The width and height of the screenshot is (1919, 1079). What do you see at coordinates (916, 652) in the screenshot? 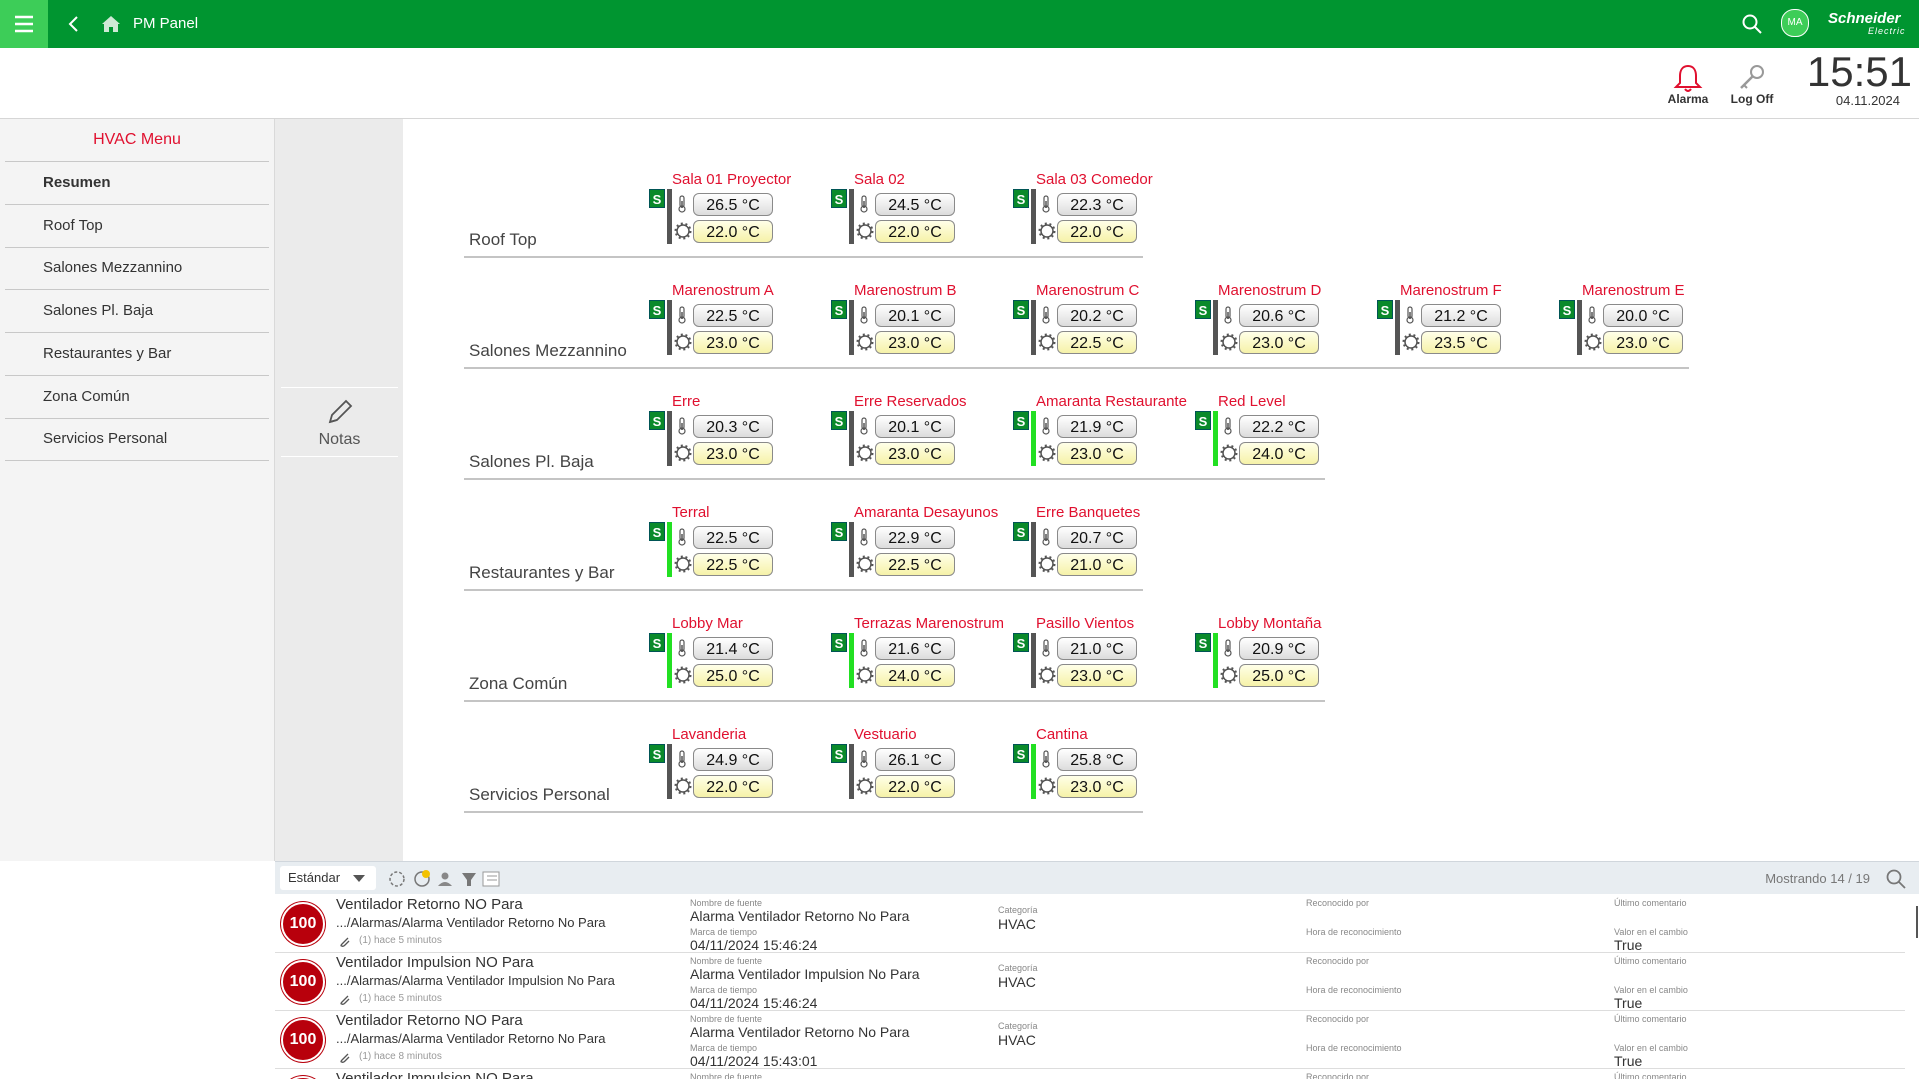
I see `zone: Terrazas MarenostrumS21.6 °C24.0 °C` at bounding box center [916, 652].